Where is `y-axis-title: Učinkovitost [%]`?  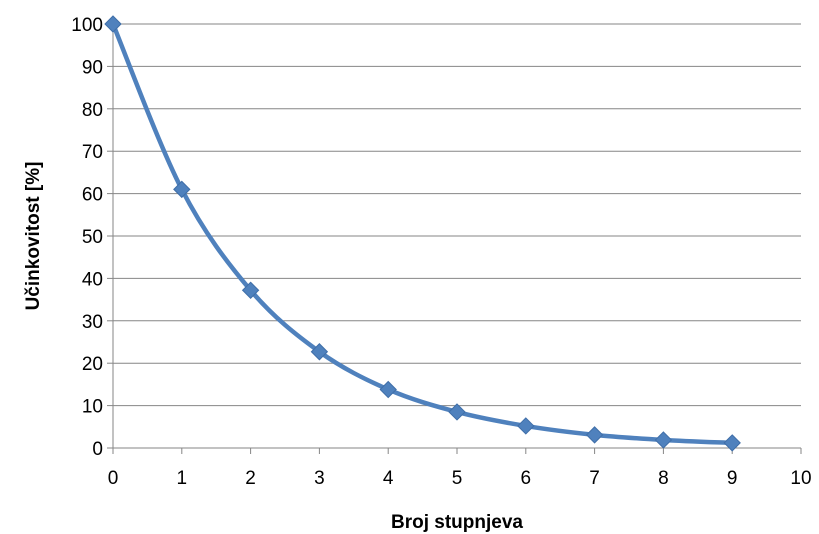
y-axis-title: Učinkovitost [%] is located at coordinates (33, 236).